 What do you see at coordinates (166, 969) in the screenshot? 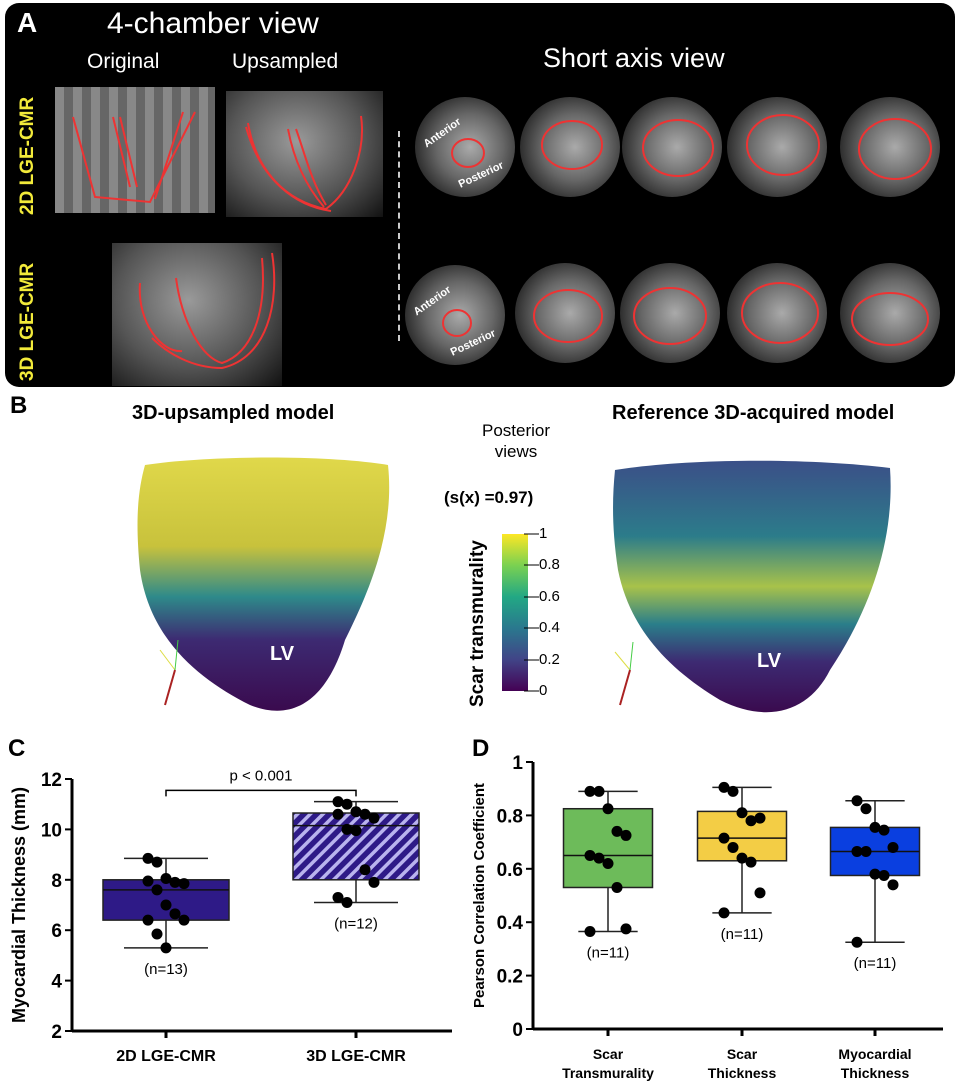
I see `n-label: (n=13)` at bounding box center [166, 969].